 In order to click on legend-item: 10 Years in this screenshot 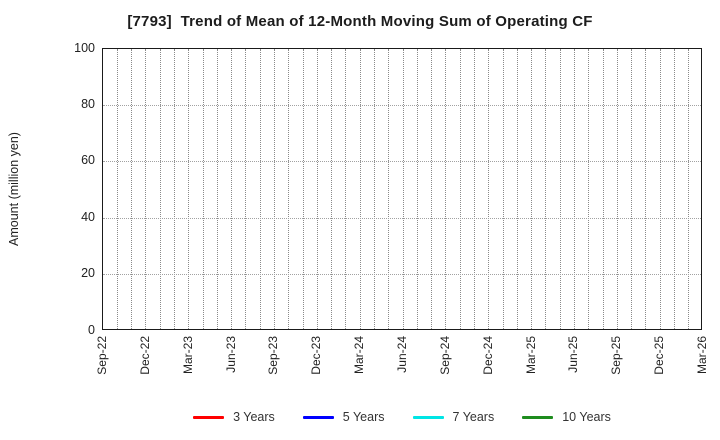, I will do `click(566, 417)`.